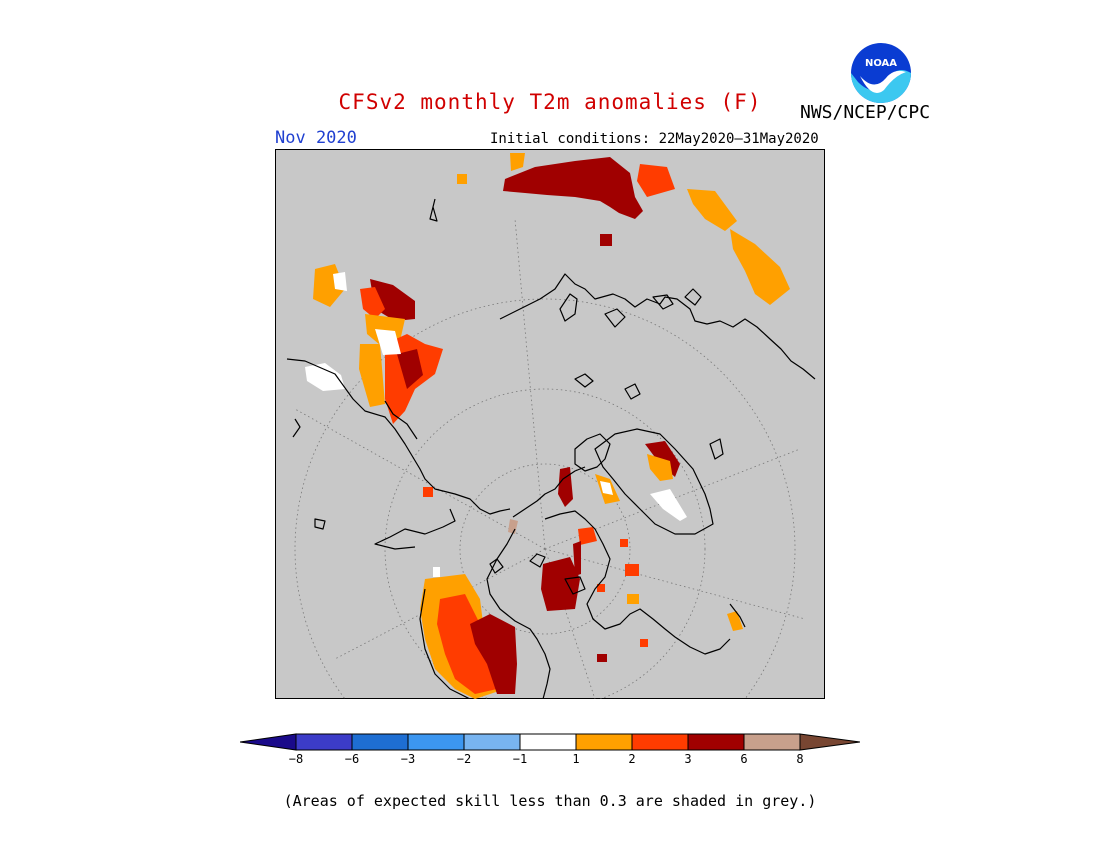  What do you see at coordinates (744, 759) in the screenshot?
I see `colorbar-tick: 6` at bounding box center [744, 759].